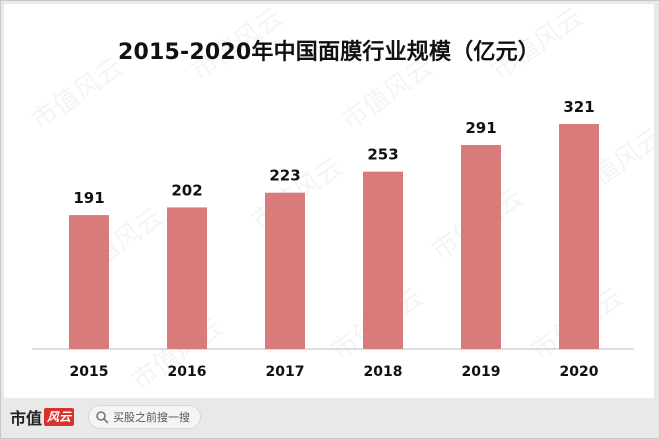 This screenshot has width=660, height=439. I want to click on footer-bar: 市值 风云 买股之前搜一搜, so click(329, 417).